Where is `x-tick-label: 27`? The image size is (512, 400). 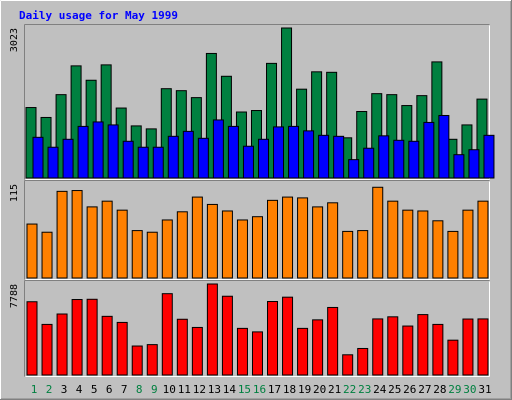 x-tick-label: 27 is located at coordinates (424, 389).